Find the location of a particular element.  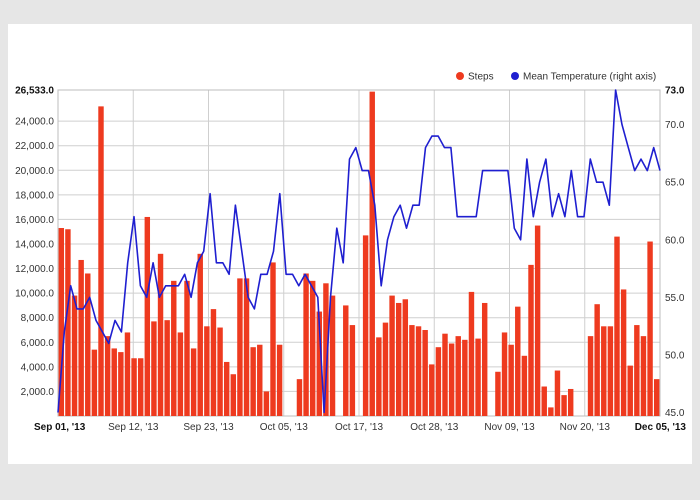

x-tick-label: Nov 20, '13 is located at coordinates (585, 427).